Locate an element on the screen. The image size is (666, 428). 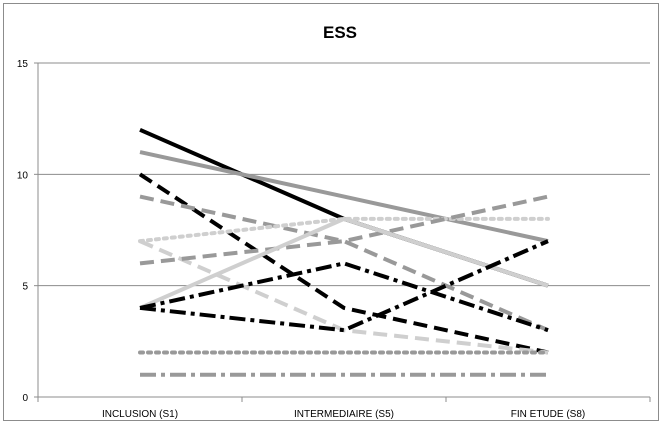
x-tick-label: INTERMEDIAIRE (S5) is located at coordinates (344, 414).